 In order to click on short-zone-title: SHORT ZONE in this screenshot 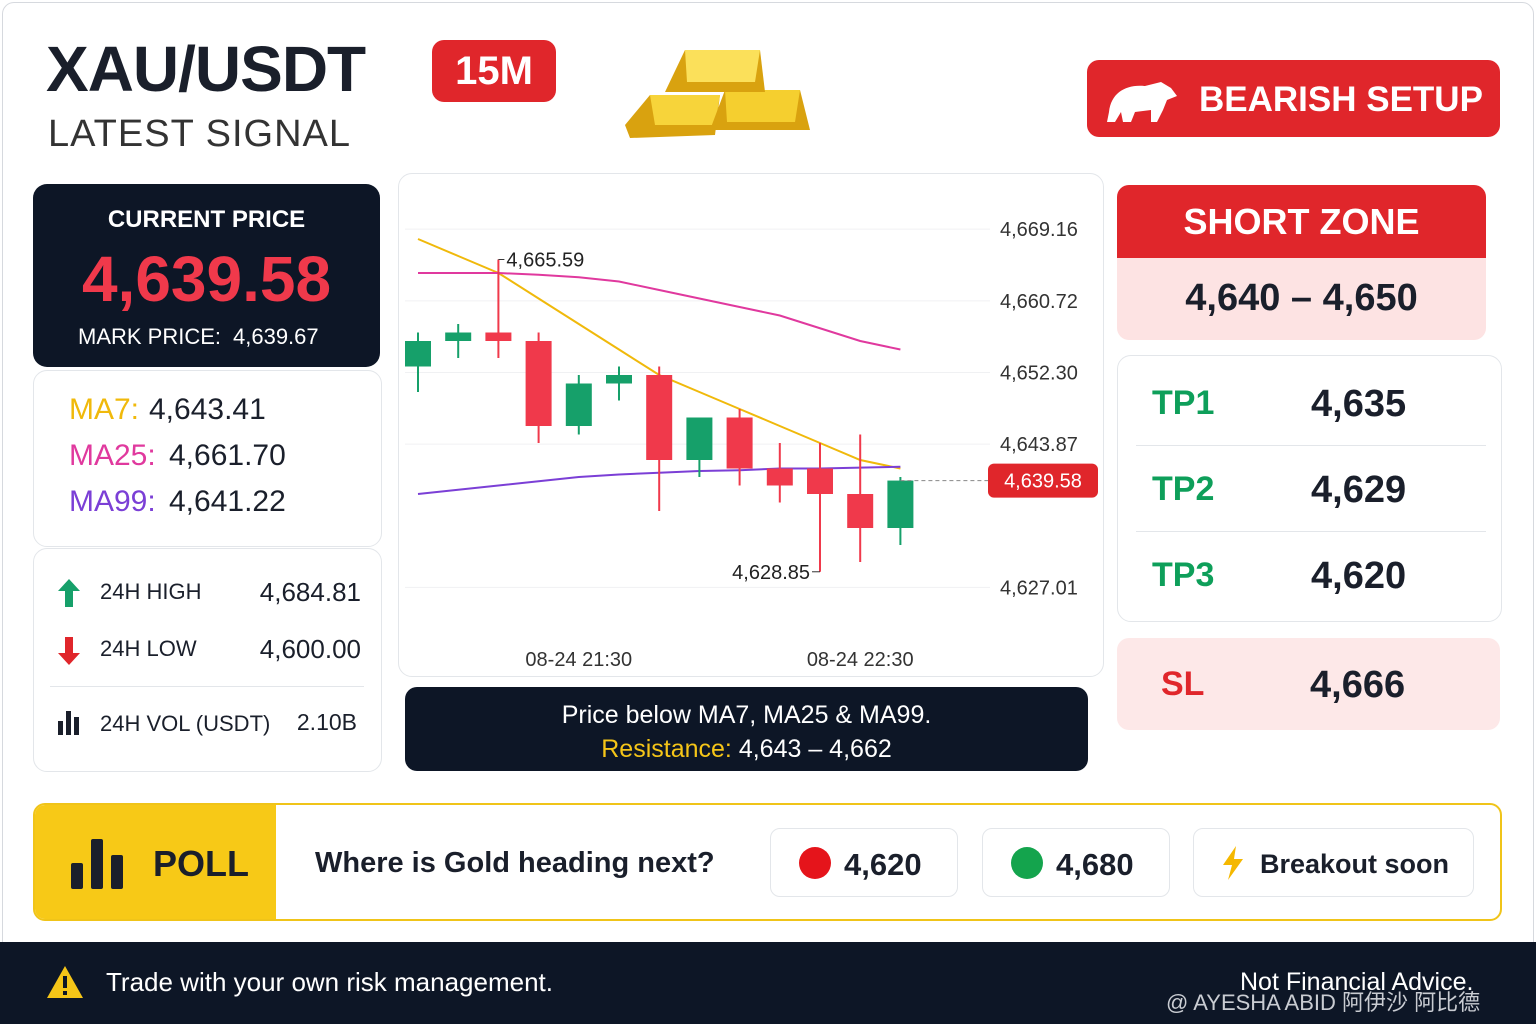, I will do `click(1301, 221)`.